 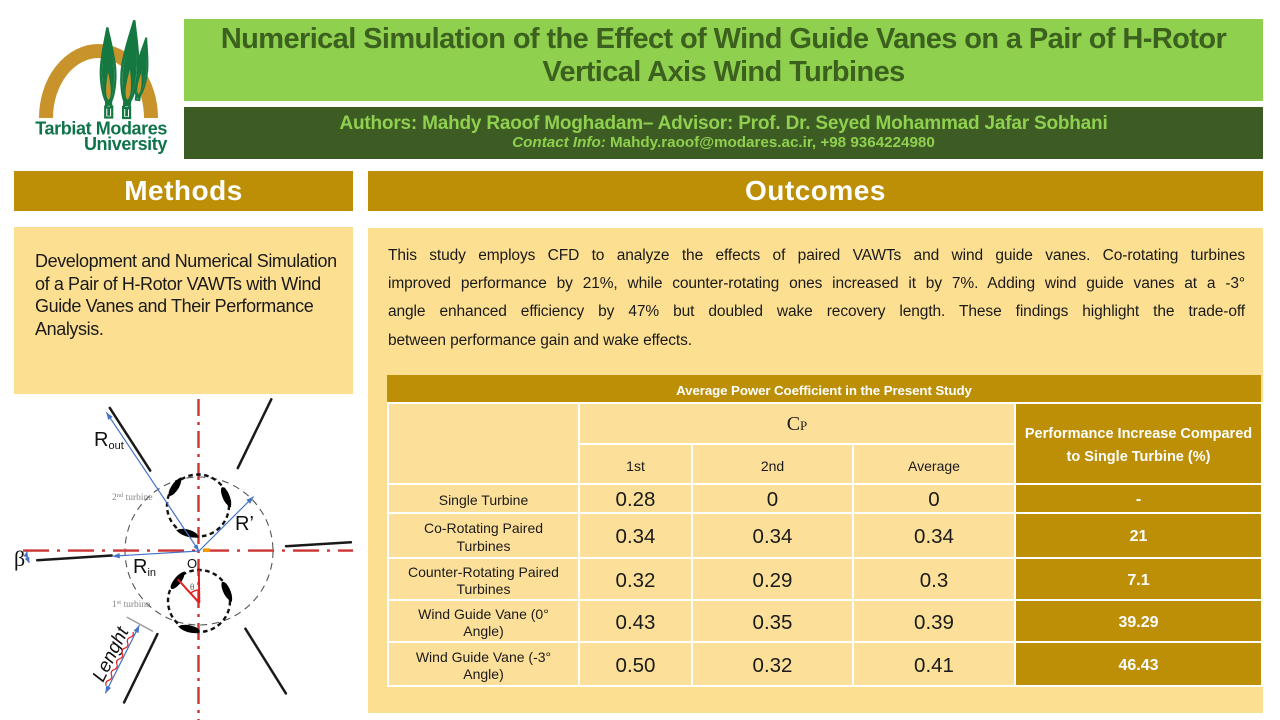 What do you see at coordinates (19, 558) in the screenshot?
I see `svg-text: β` at bounding box center [19, 558].